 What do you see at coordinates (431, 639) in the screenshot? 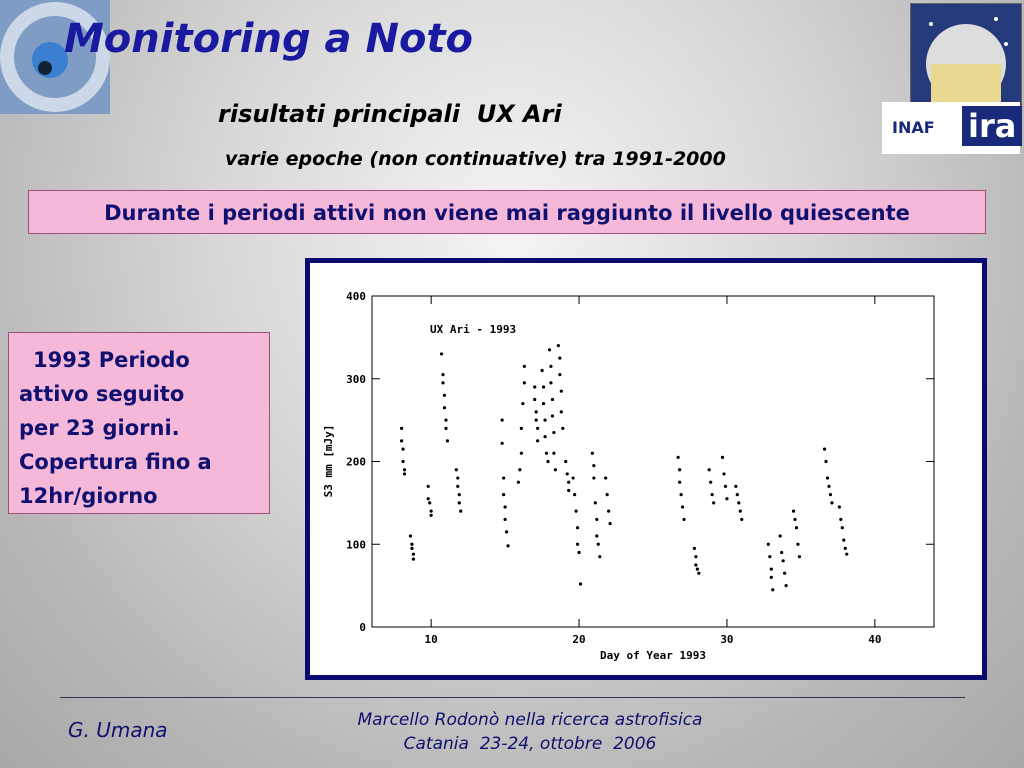
I see `x-tick-label: 10` at bounding box center [431, 639].